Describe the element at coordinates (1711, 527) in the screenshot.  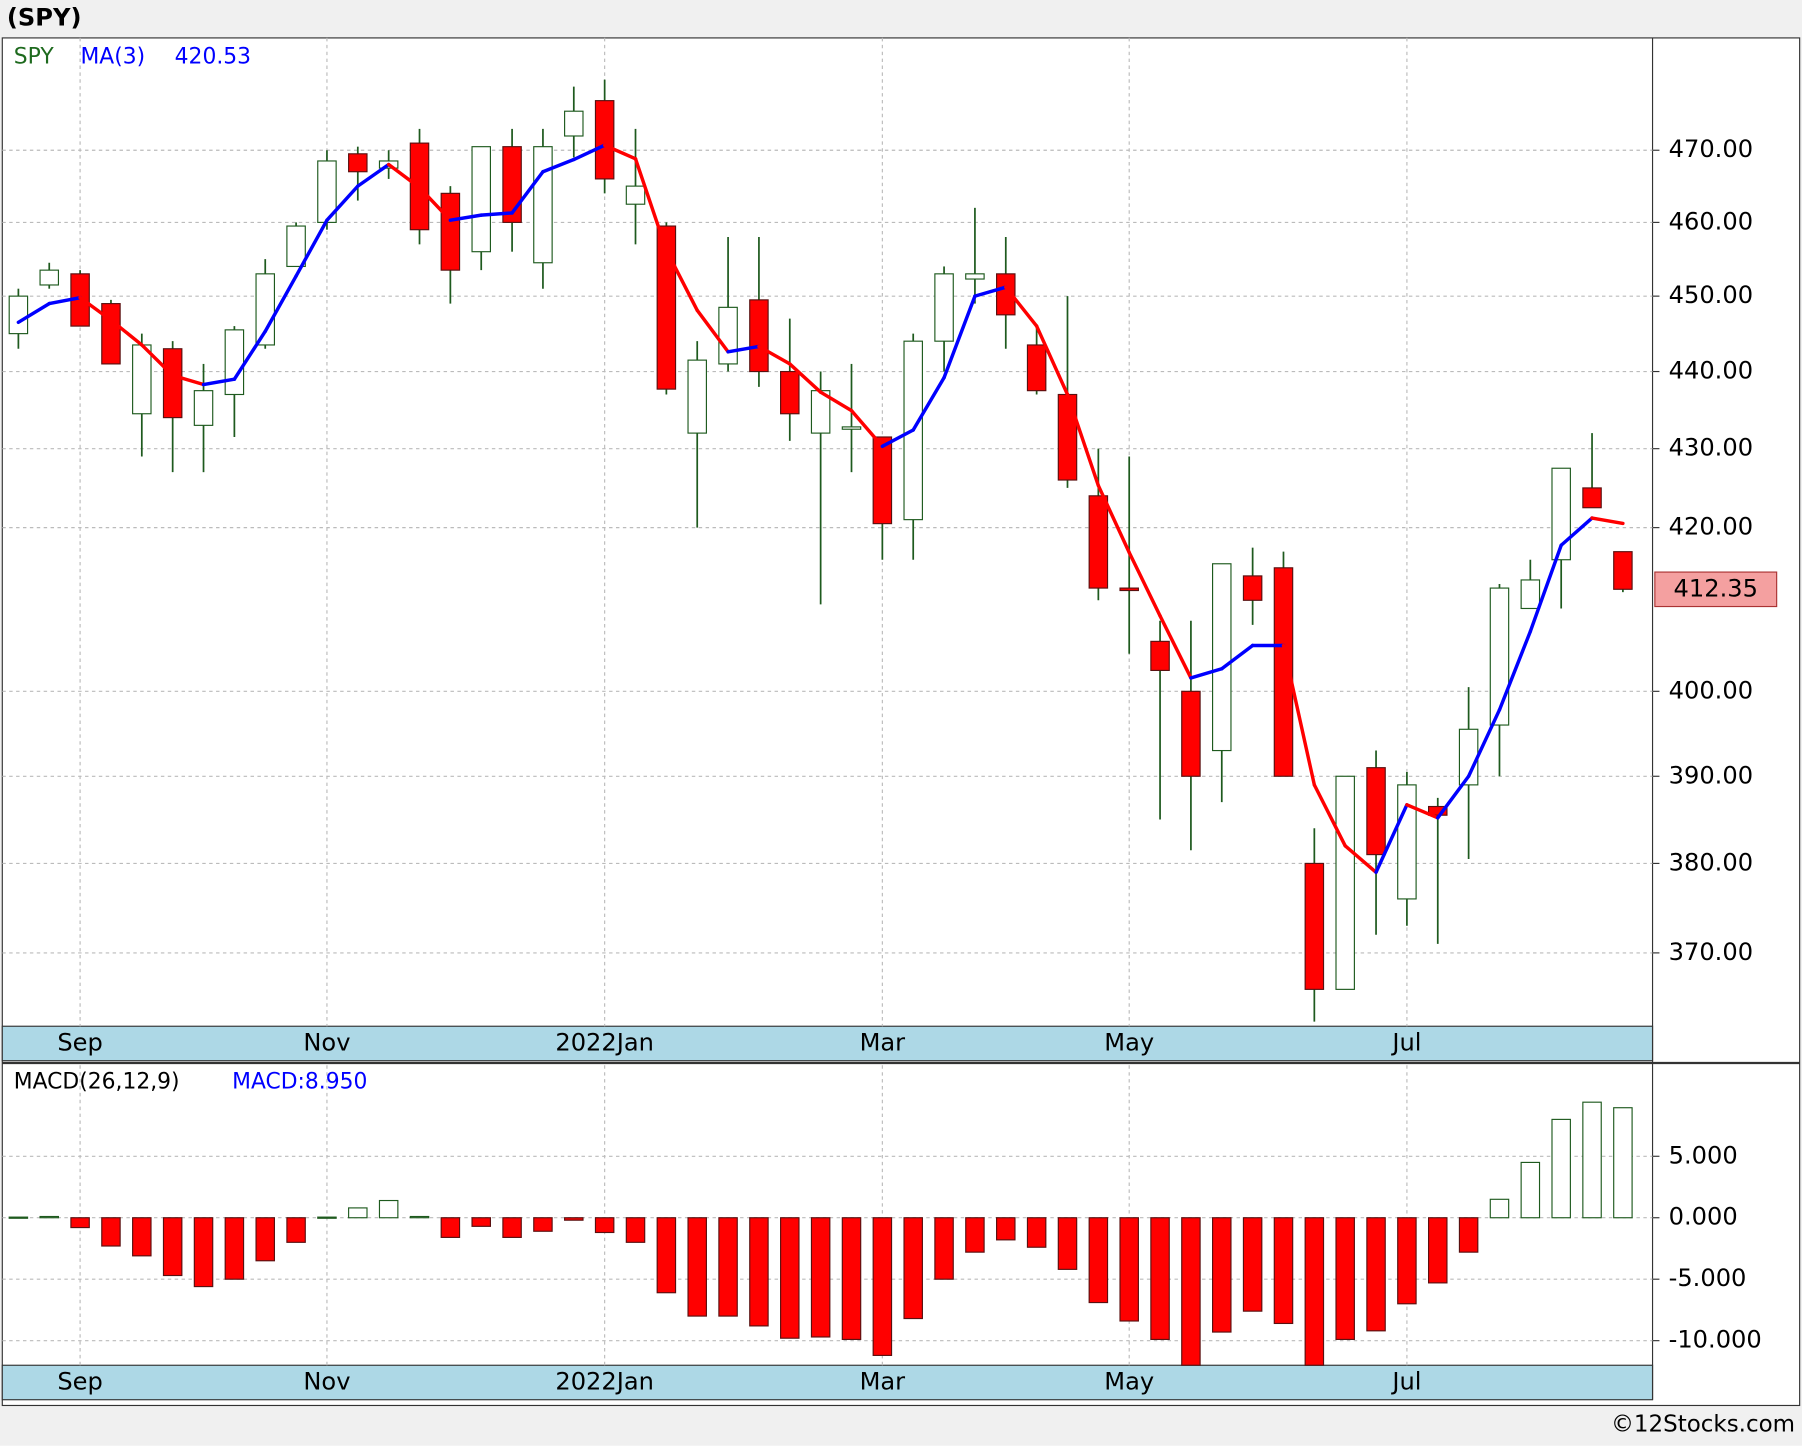
I see `y-tick-label: 420.00` at that location.